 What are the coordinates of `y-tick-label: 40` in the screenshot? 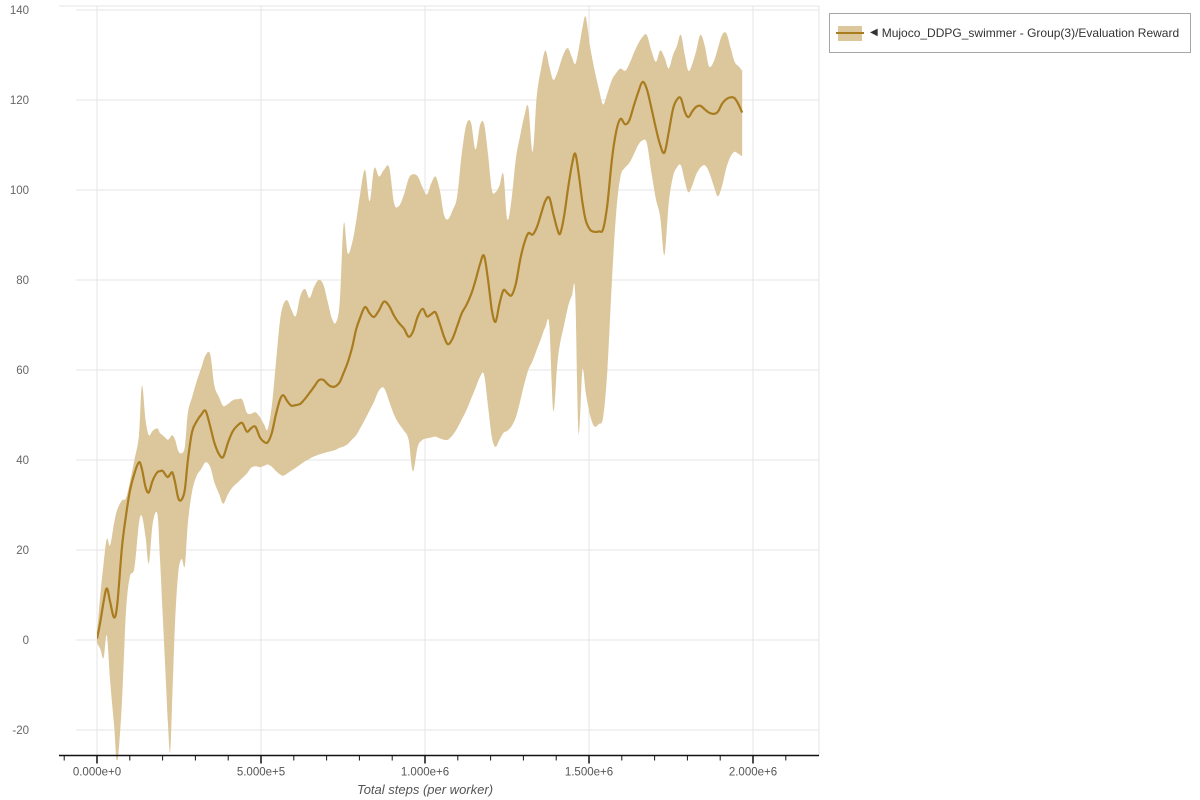 It's located at (22, 461).